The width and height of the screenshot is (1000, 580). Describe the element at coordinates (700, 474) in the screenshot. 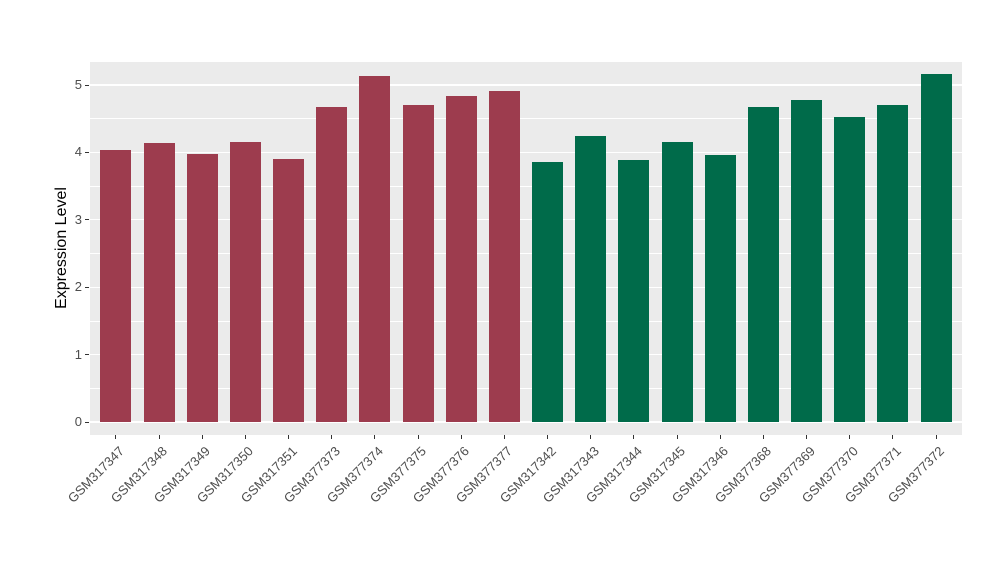

I see `x-tick-label-text: GSM317346` at that location.